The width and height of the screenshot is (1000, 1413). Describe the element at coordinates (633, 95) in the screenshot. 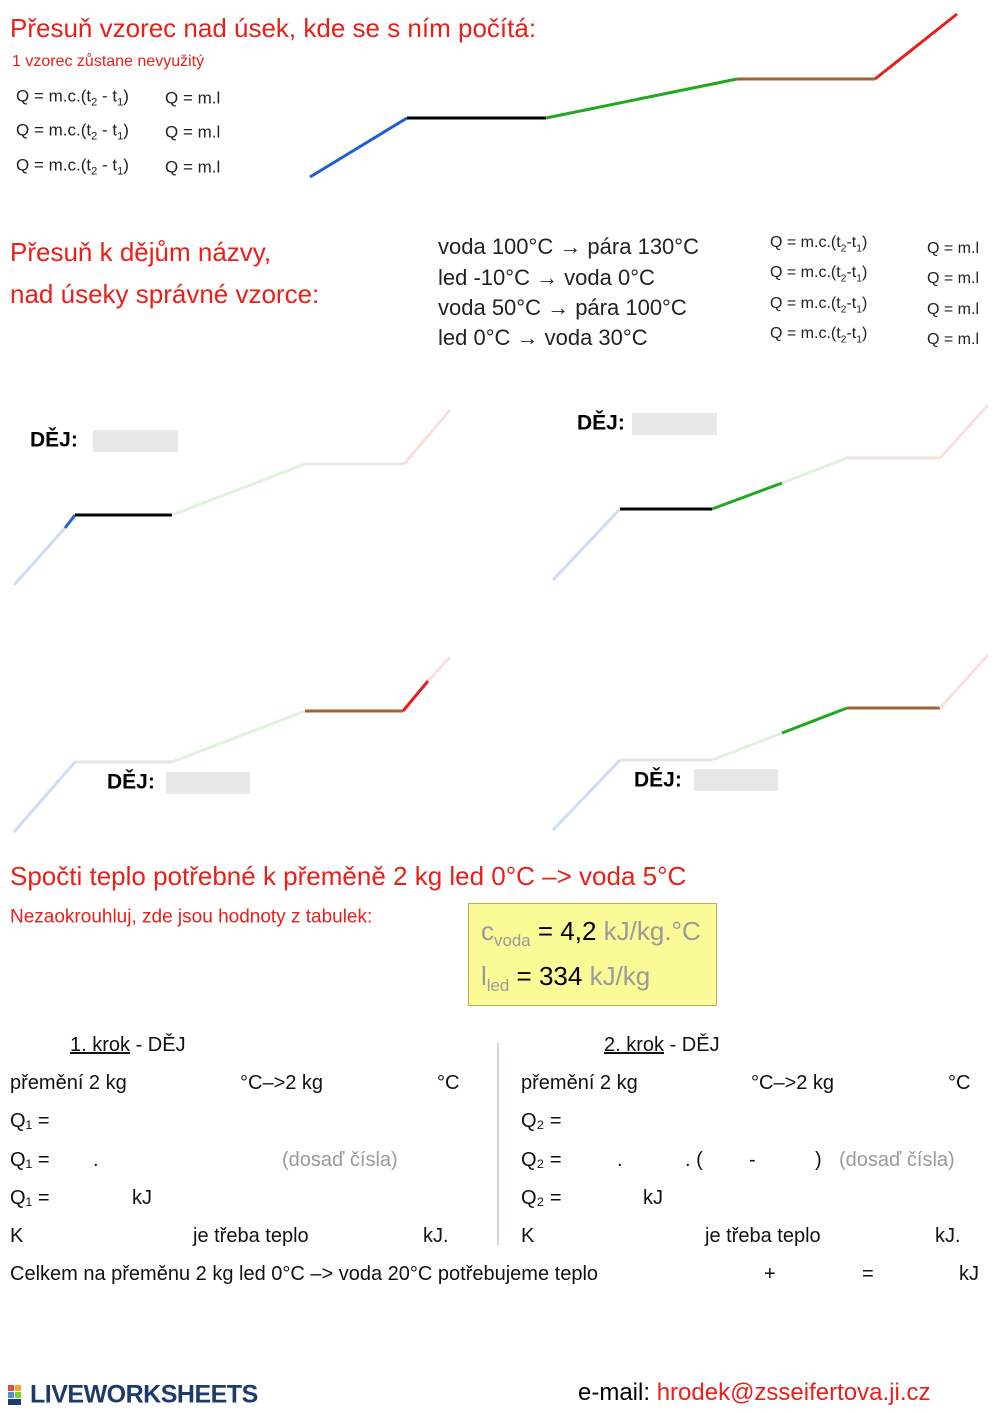

I see `main-graph` at that location.